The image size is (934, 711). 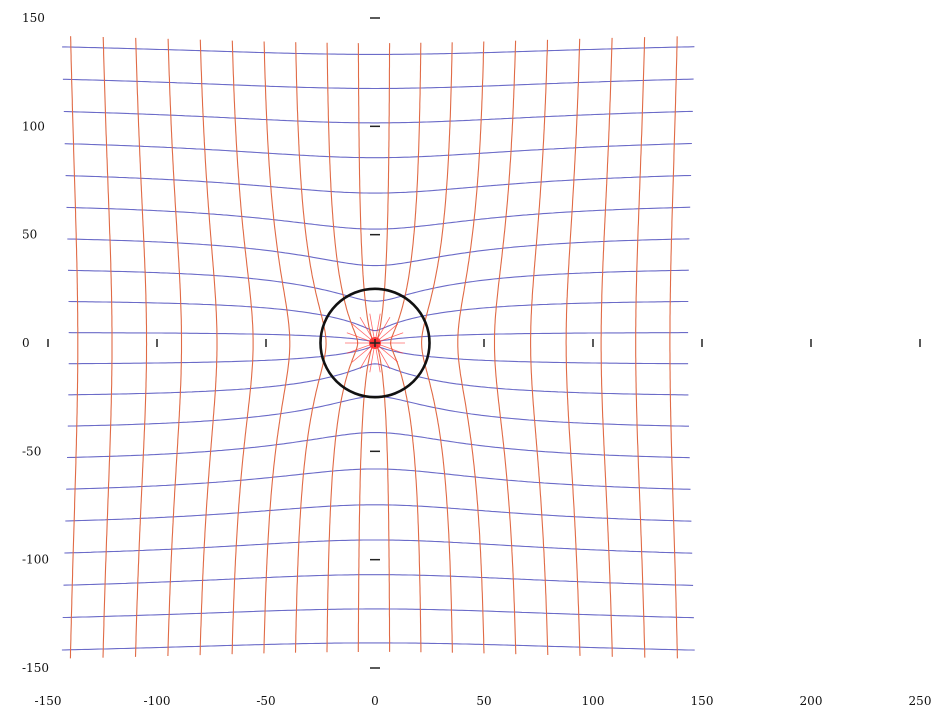 I want to click on x-tick-label: 150, so click(x=702, y=701).